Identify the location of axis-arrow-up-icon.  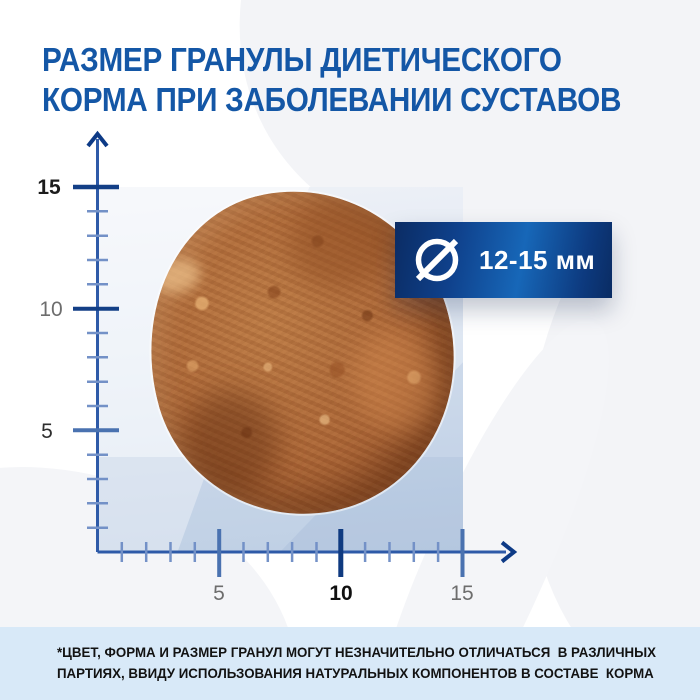
(97, 139).